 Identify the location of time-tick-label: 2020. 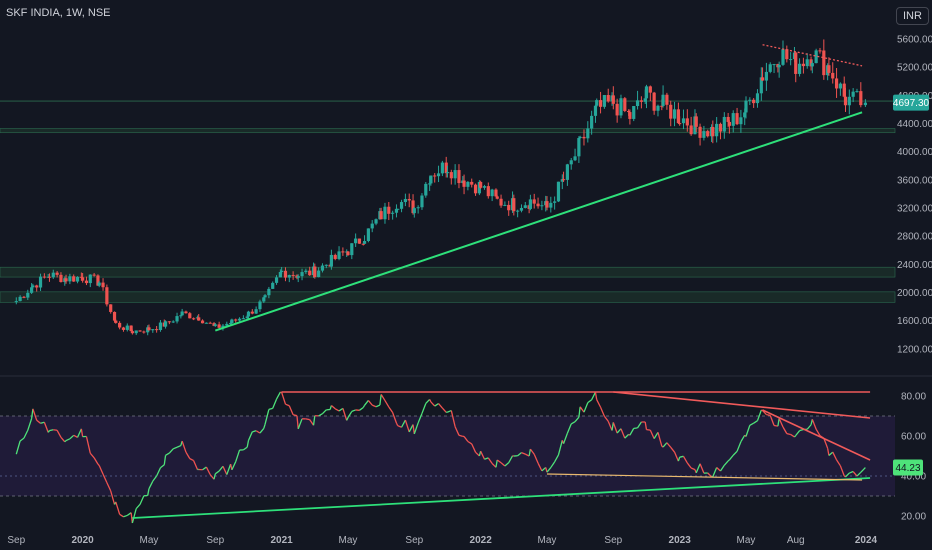
(83, 540).